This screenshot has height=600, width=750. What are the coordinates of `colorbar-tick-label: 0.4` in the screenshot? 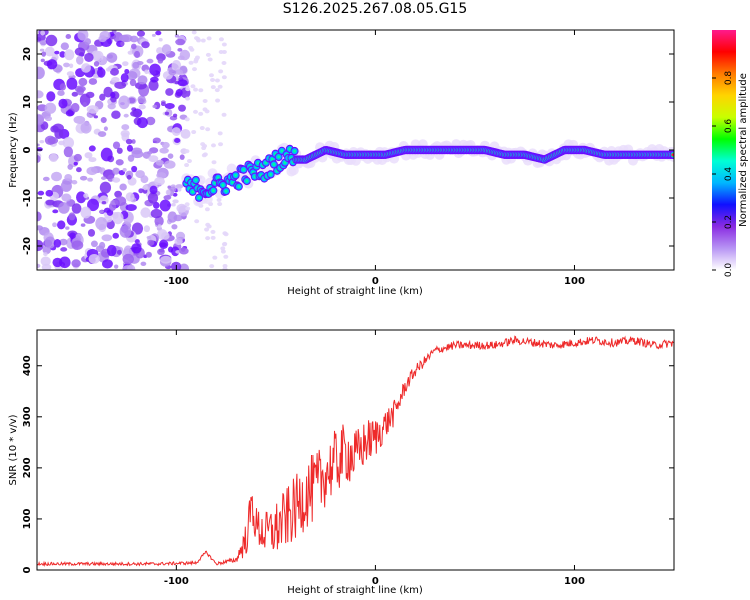 It's located at (729, 174).